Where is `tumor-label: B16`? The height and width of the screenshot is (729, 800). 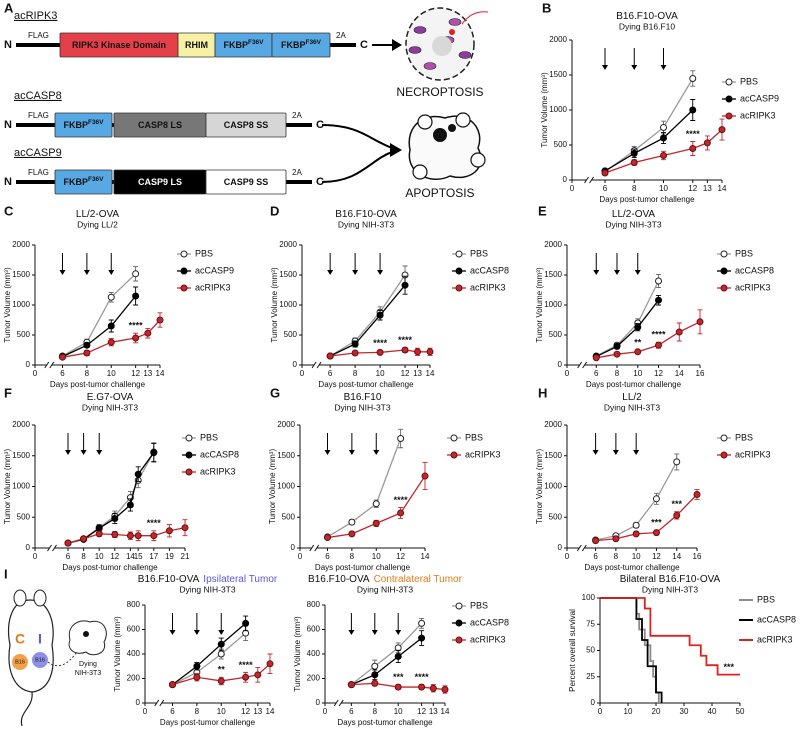
tumor-label: B16 is located at coordinates (20, 662).